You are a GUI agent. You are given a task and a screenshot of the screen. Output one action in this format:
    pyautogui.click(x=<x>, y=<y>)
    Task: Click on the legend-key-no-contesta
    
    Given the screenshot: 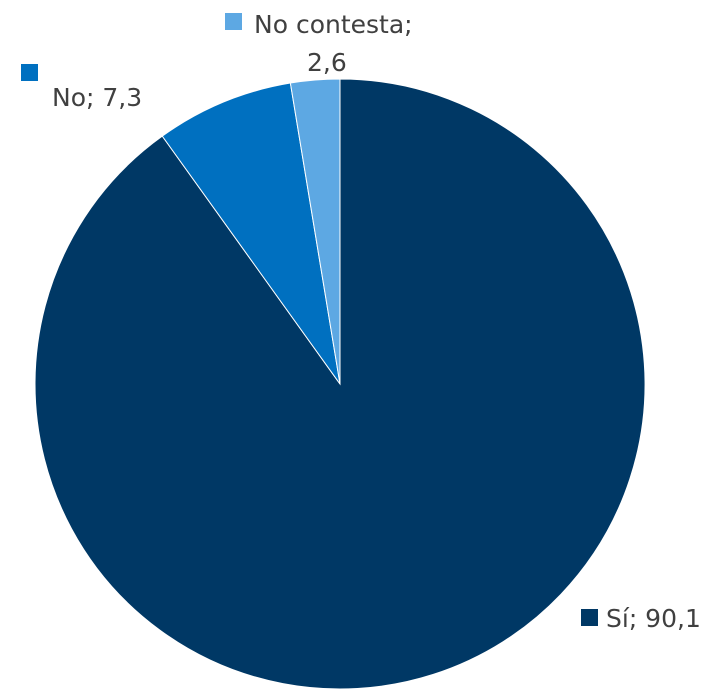 What is the action you would take?
    pyautogui.click(x=233, y=21)
    